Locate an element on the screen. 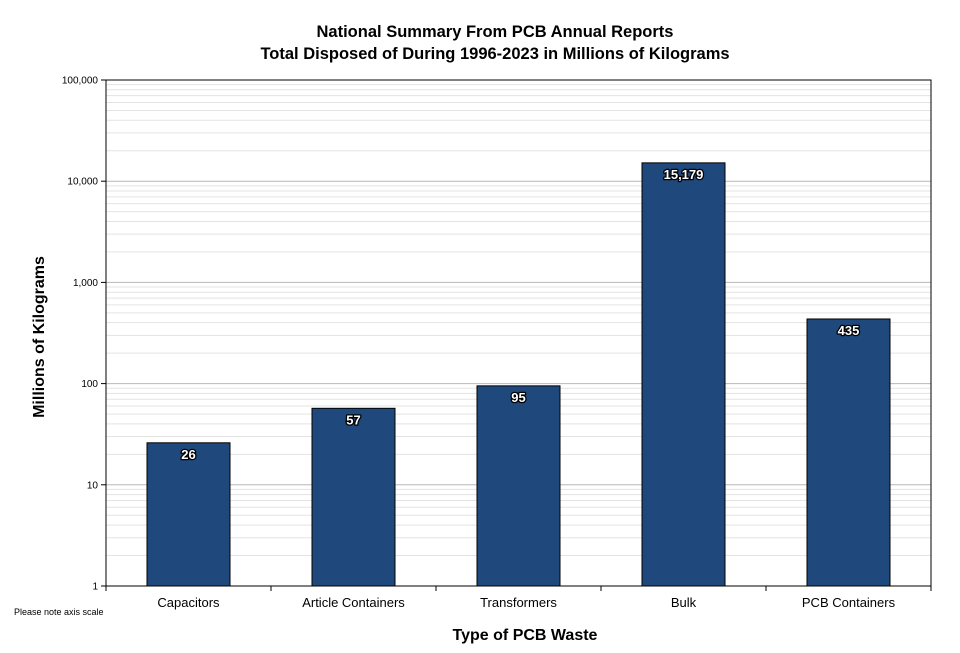  y-tick-label: 100 is located at coordinates (89, 384).